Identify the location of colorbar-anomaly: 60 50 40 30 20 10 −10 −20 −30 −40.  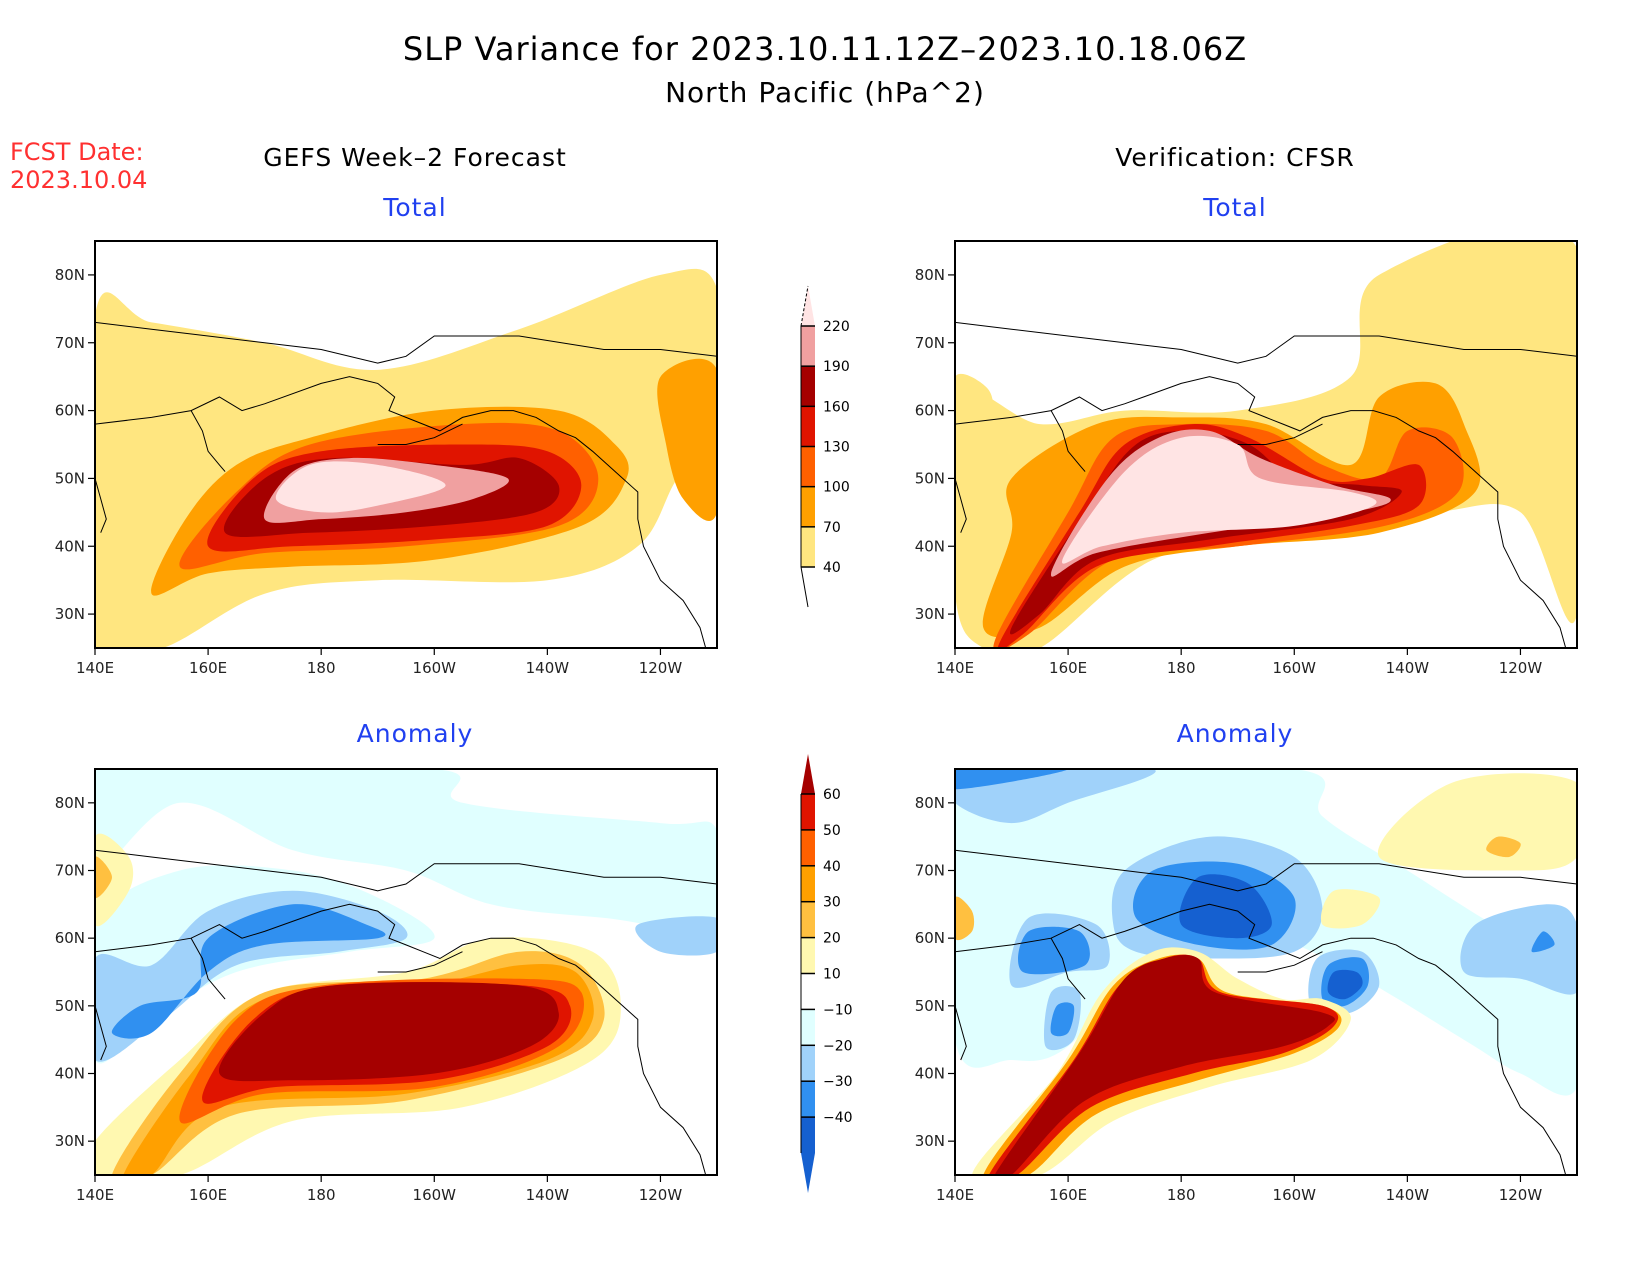
(826, 973).